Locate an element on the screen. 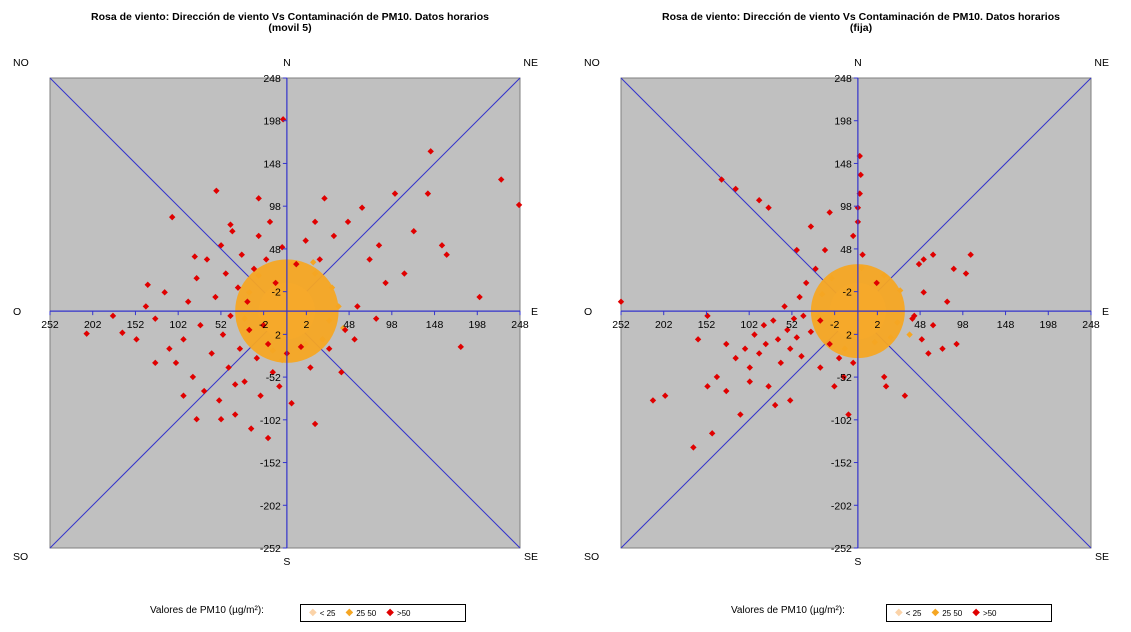  y-tick-label: -152 is located at coordinates (270, 464).